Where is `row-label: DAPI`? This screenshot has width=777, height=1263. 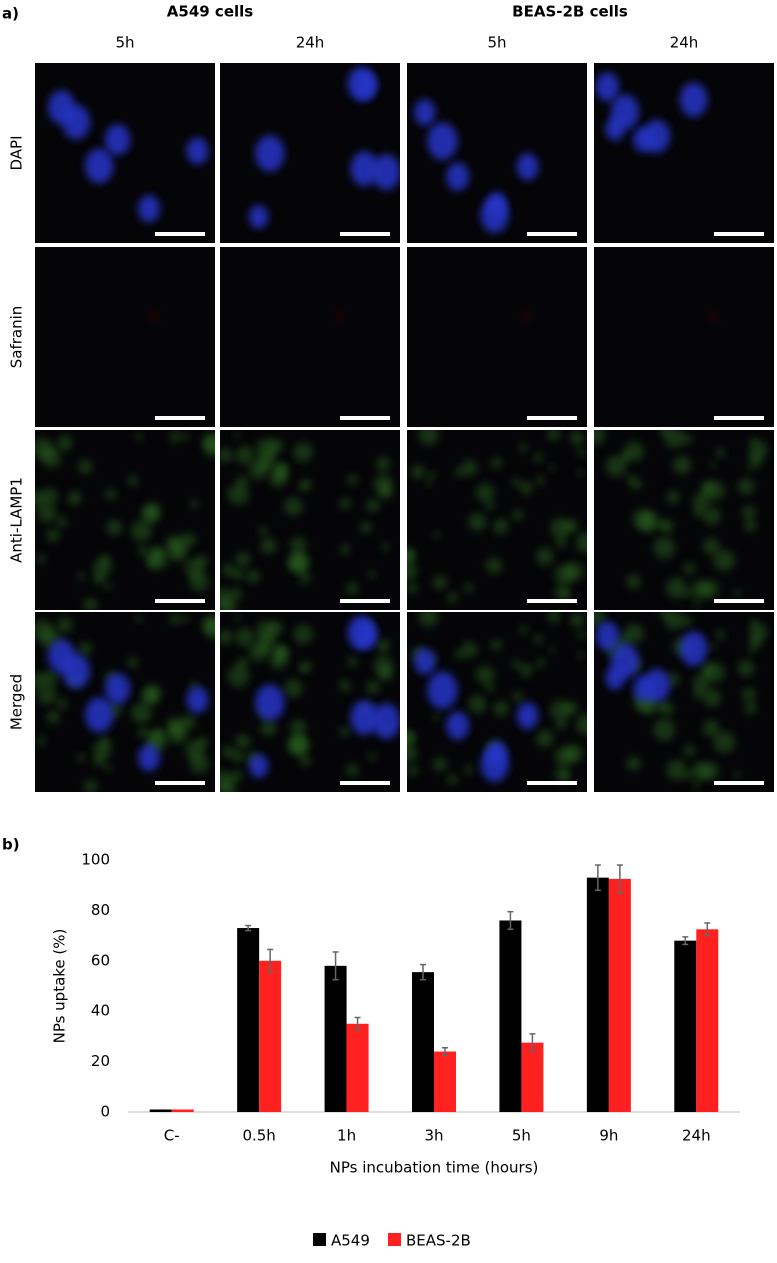 row-label: DAPI is located at coordinates (17, 152).